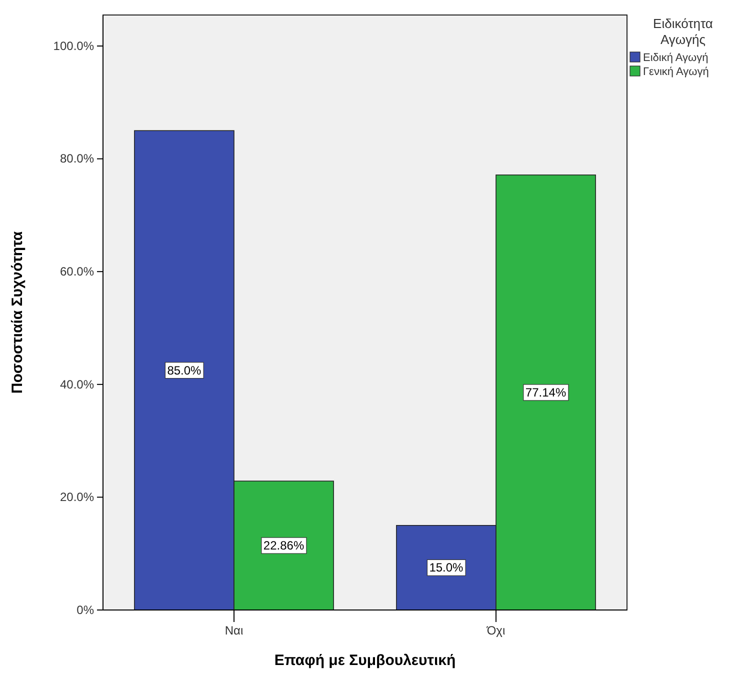 This screenshot has height=675, width=741. Describe the element at coordinates (676, 72) in the screenshot. I see `legend-label: Γενική Αγωγή` at that location.